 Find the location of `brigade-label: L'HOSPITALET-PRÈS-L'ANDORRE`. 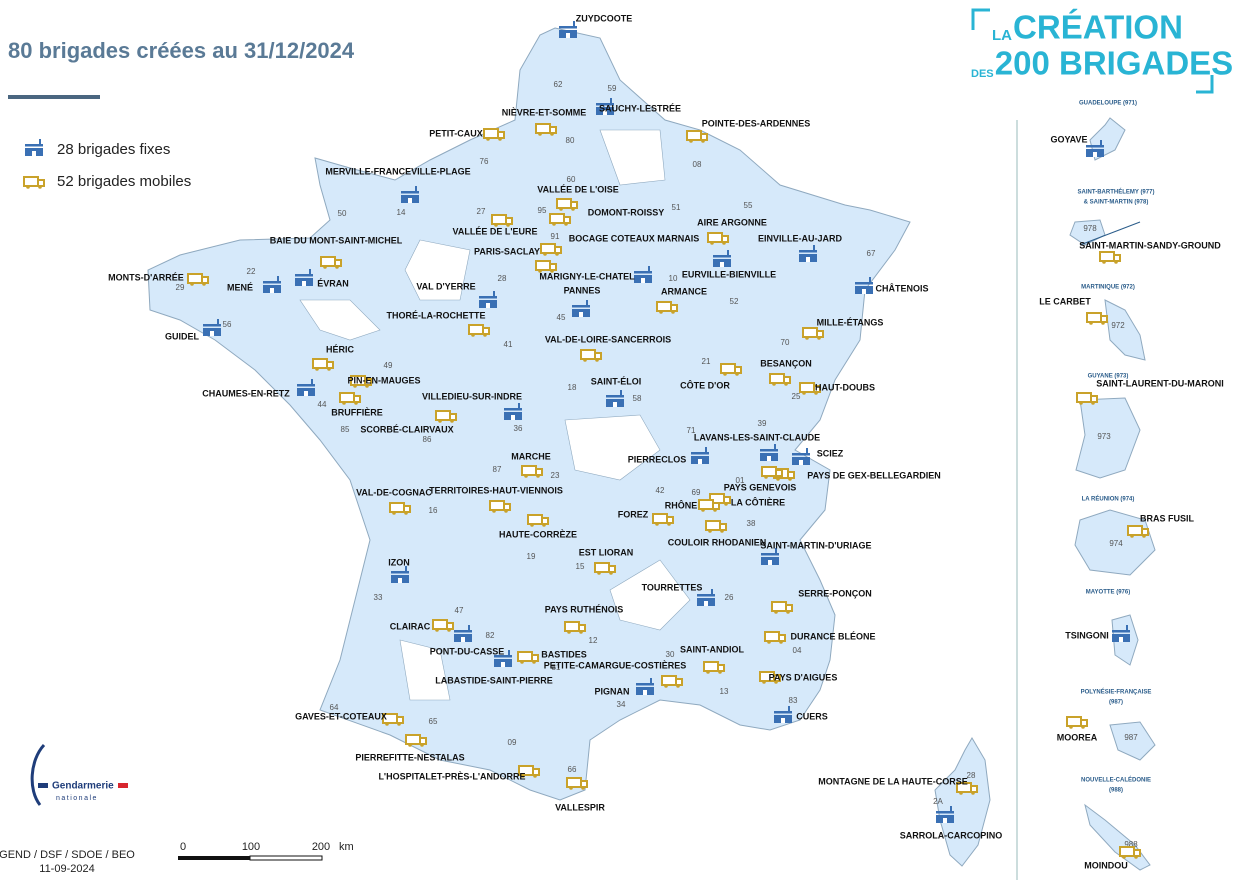

brigade-label: L'HOSPITALET-PRÈS-L'ANDORRE is located at coordinates (451, 776).